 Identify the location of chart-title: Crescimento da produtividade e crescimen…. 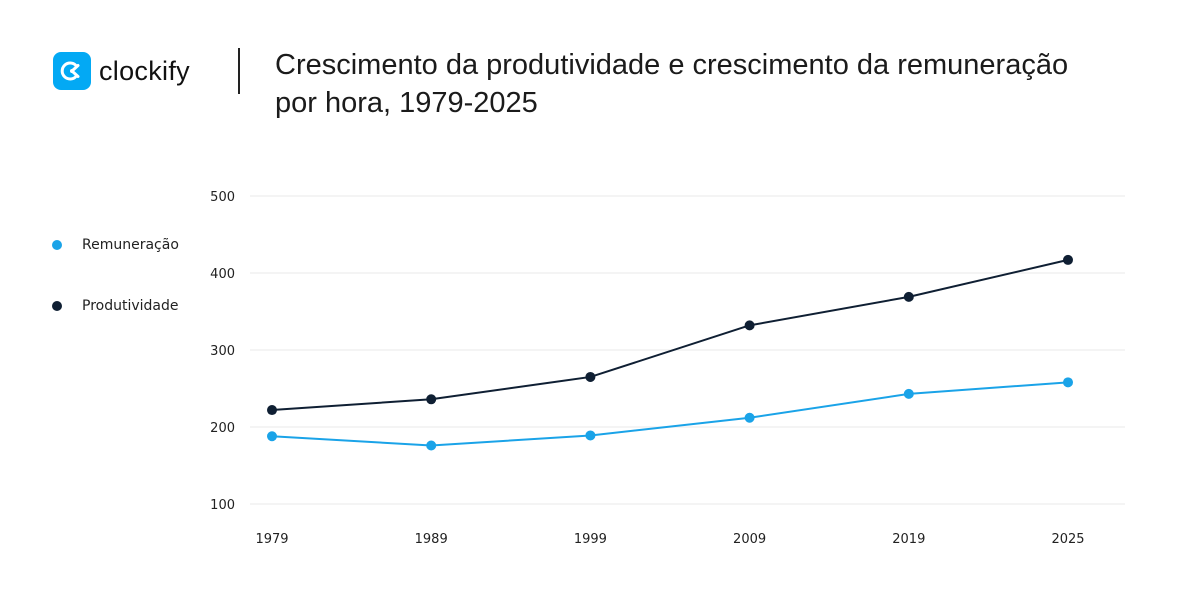
(672, 84).